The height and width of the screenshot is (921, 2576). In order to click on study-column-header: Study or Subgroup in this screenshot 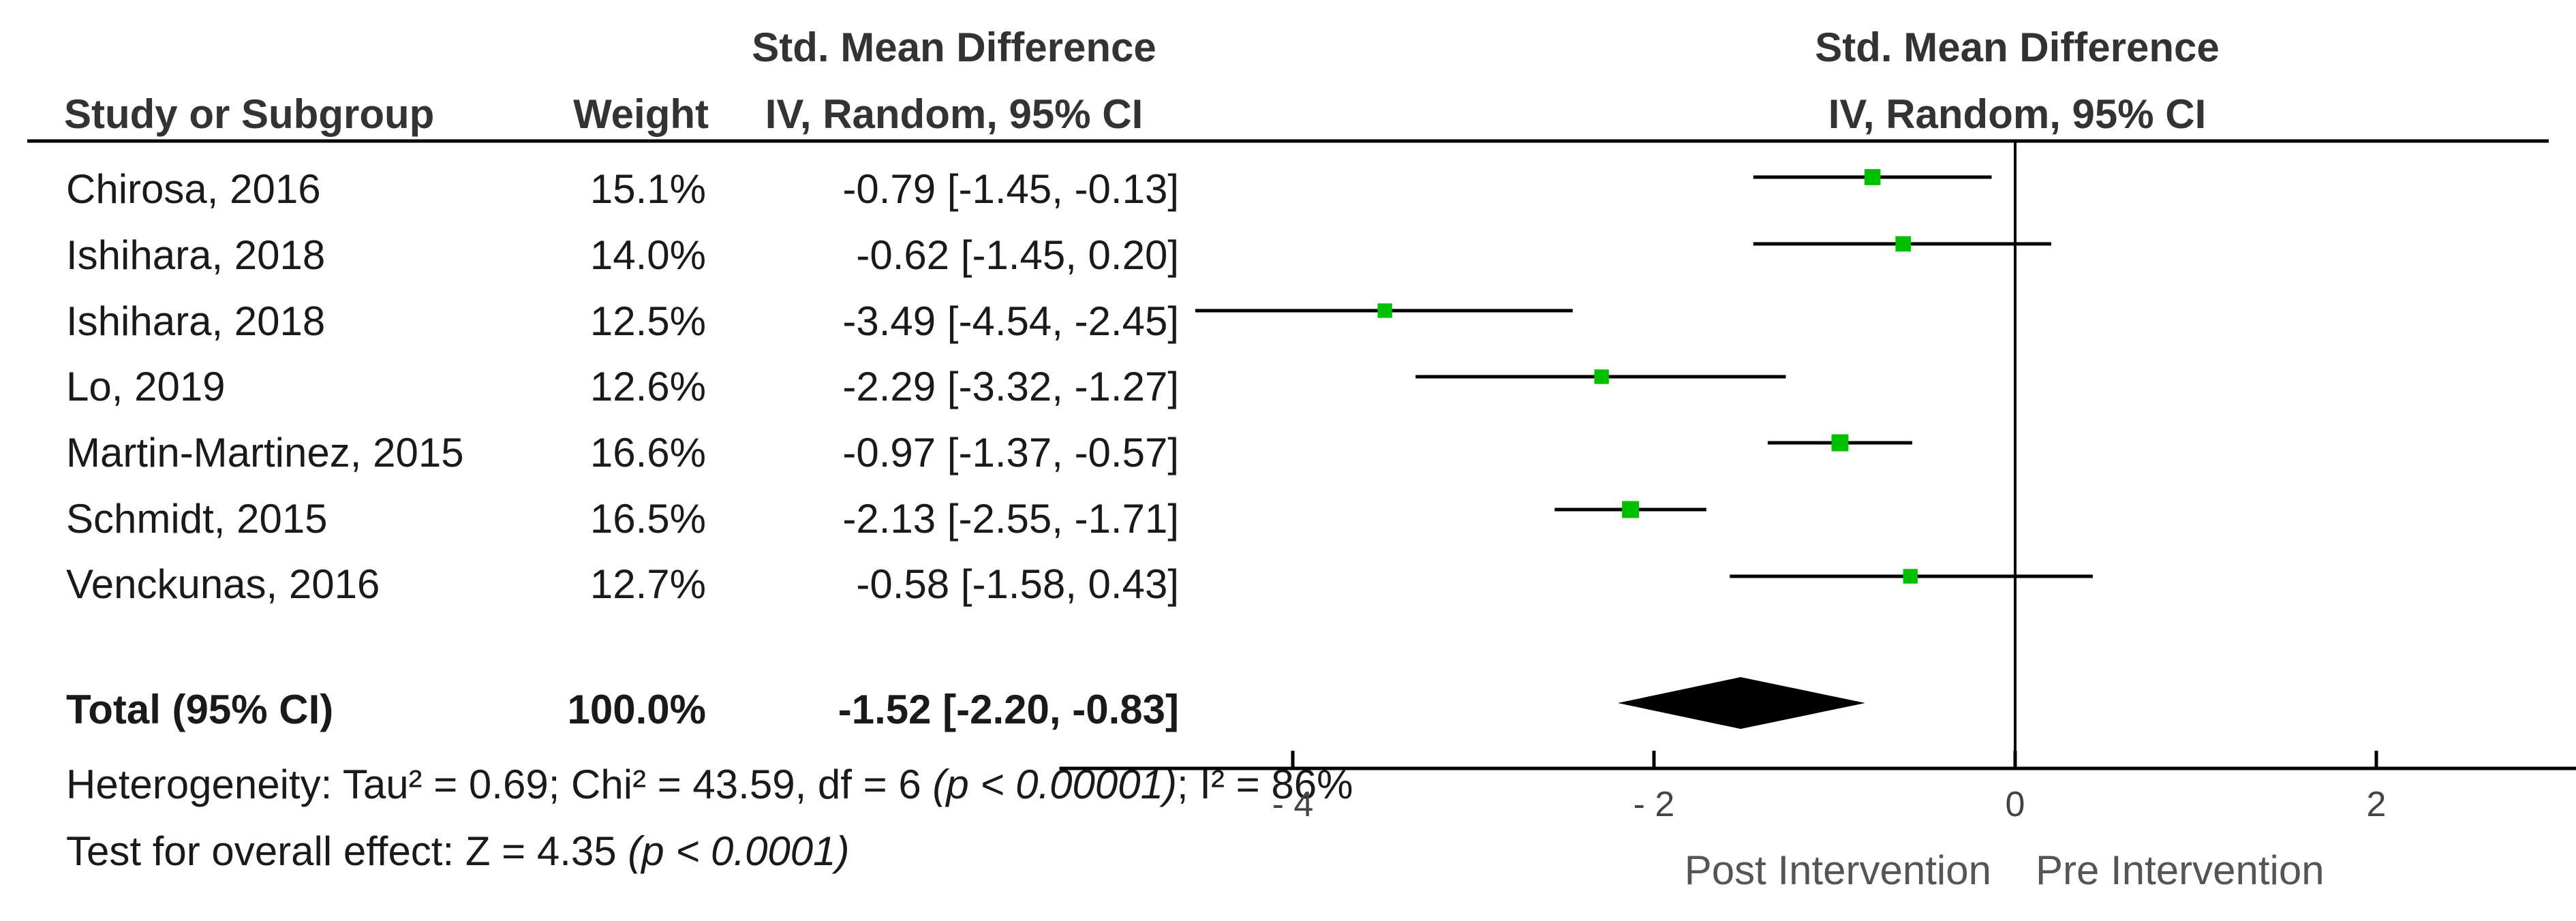, I will do `click(249, 114)`.